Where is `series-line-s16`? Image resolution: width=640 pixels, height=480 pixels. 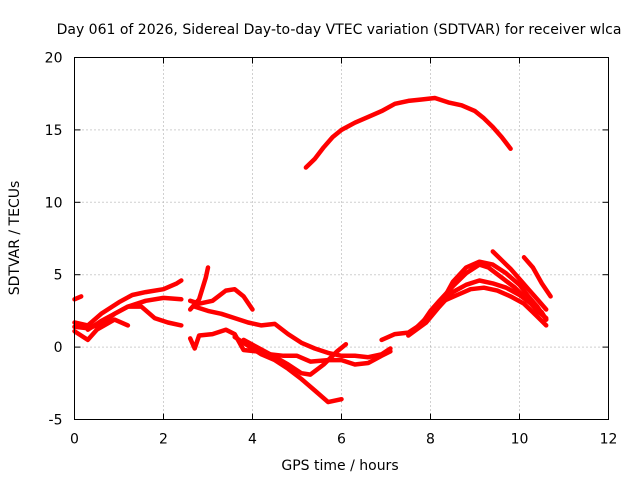 series-line-s16 is located at coordinates (493, 290).